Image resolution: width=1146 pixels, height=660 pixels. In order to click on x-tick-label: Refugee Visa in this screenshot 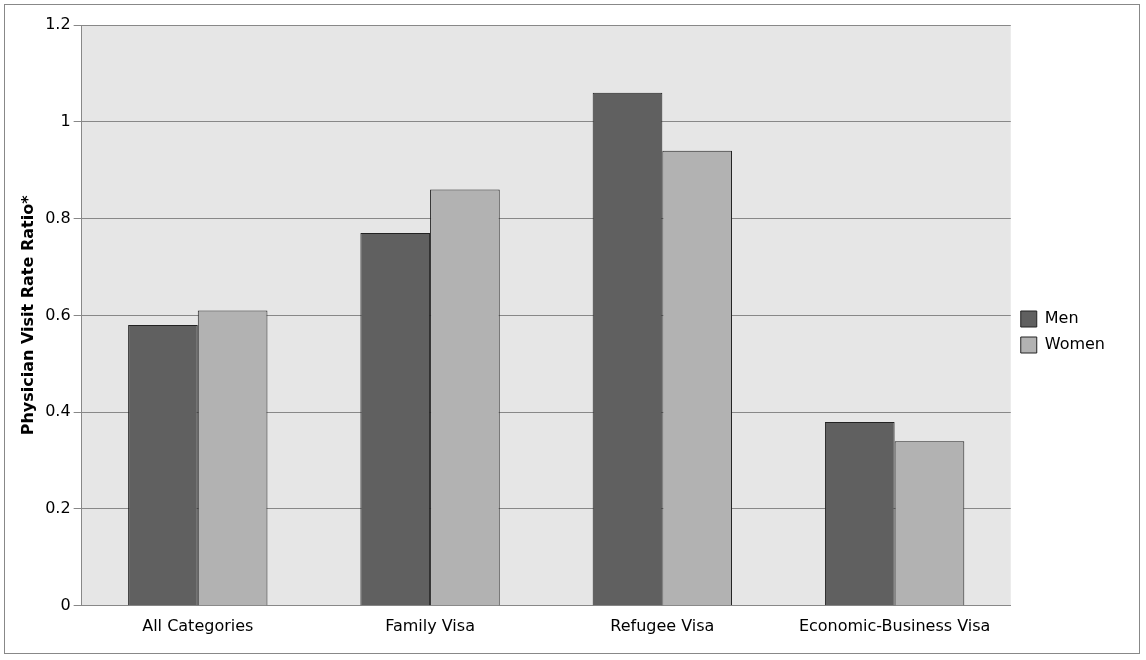, I will do `click(662, 625)`.